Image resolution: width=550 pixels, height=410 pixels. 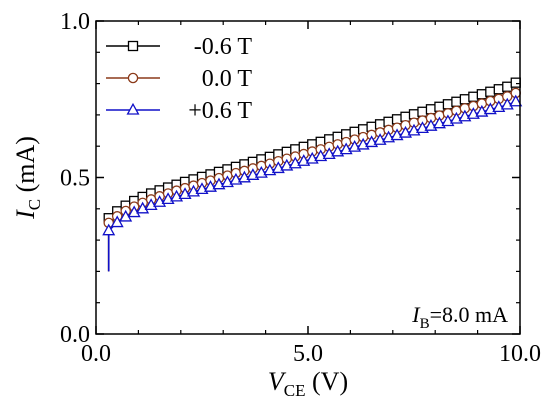 What do you see at coordinates (96, 354) in the screenshot?
I see `x-tick-label: 0.0` at bounding box center [96, 354].